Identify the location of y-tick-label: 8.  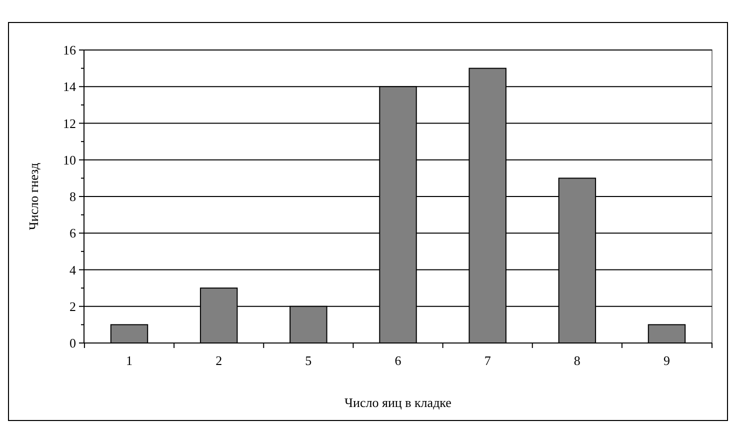
(73, 196).